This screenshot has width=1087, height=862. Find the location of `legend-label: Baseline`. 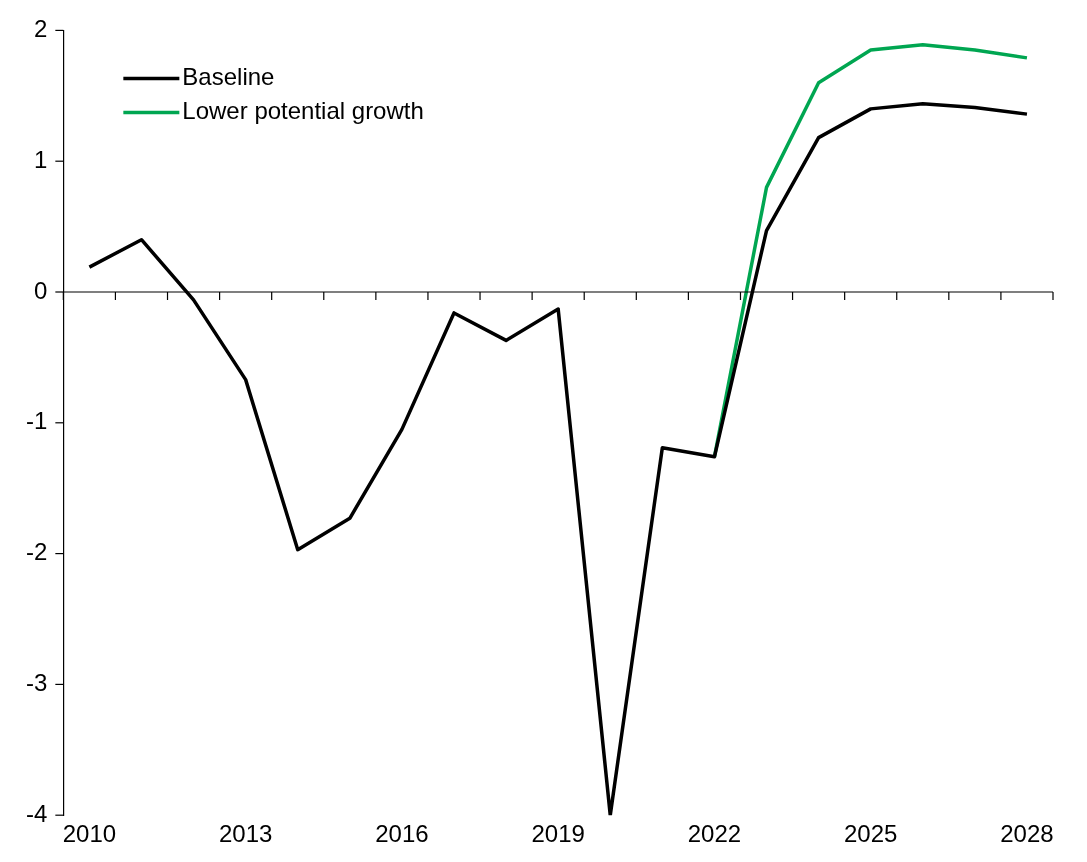

legend-label: Baseline is located at coordinates (228, 77).